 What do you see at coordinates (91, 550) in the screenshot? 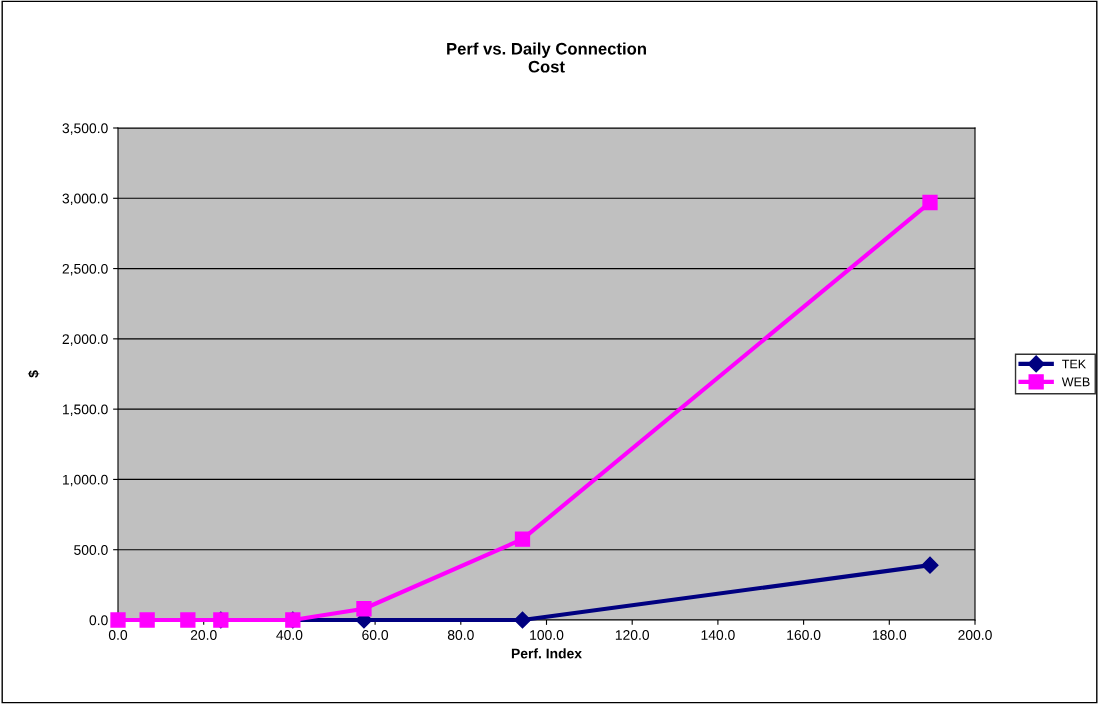
I see `y-tick-label: 500.0` at bounding box center [91, 550].